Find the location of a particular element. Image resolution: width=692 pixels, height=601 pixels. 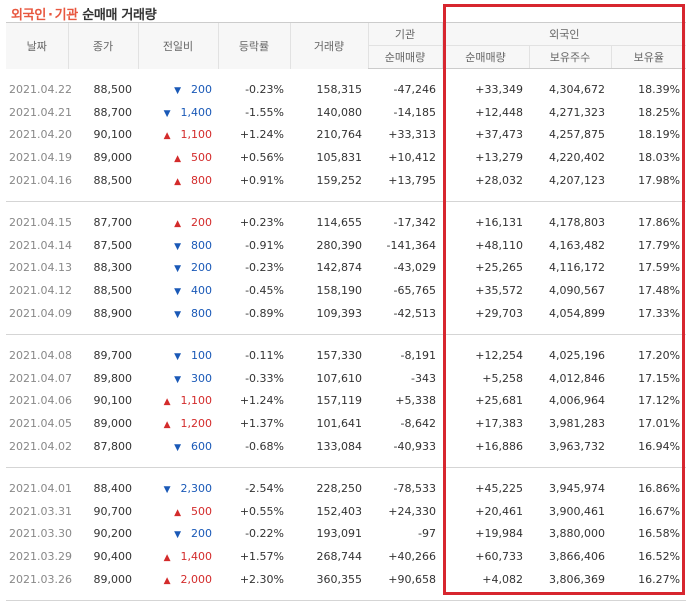

cell-foreign-ratio: 17.86% is located at coordinates (659, 222).